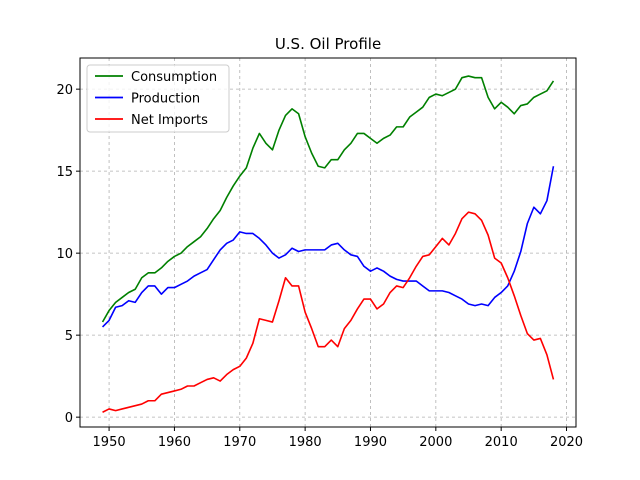 Image resolution: width=640 pixels, height=480 pixels. Describe the element at coordinates (328, 44) in the screenshot. I see `chart-title: U.S. Oil Profile` at that location.